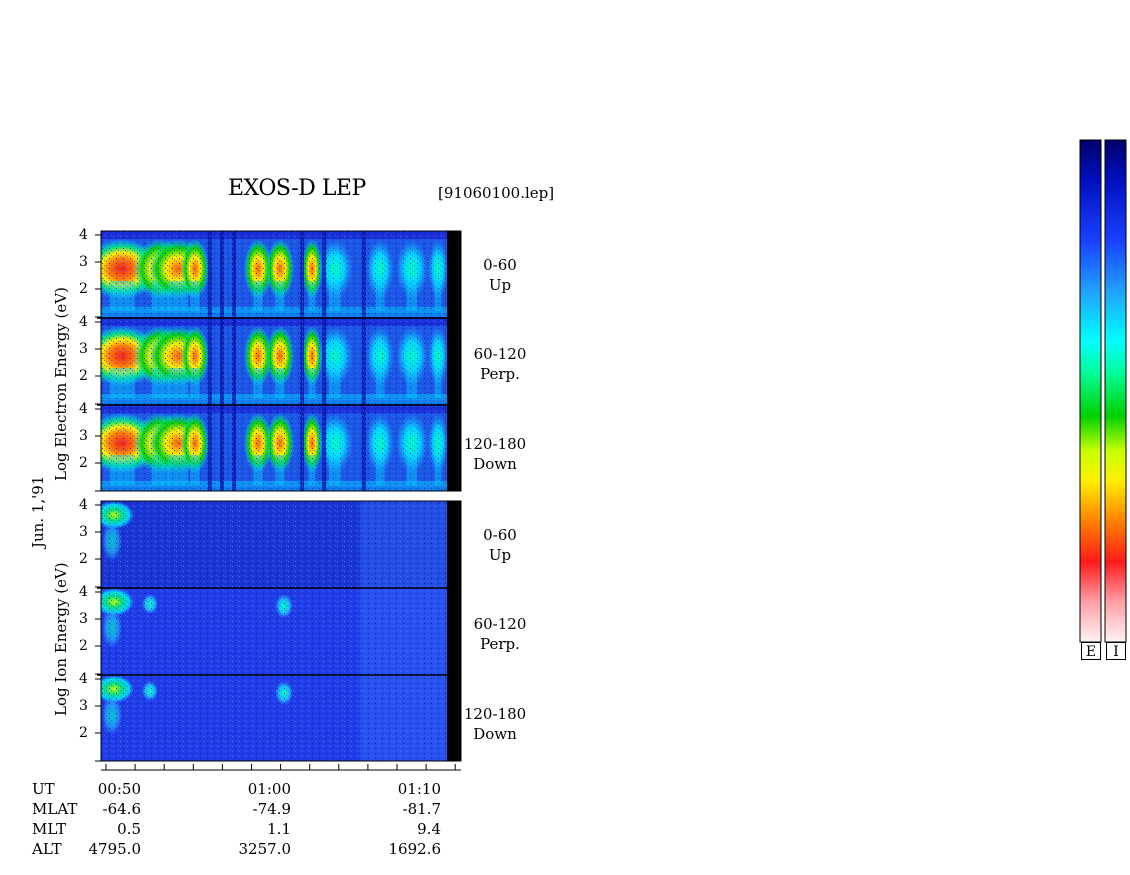  What do you see at coordinates (495, 724) in the screenshot?
I see `panel-label-ion-down: 120-180 Down` at bounding box center [495, 724].